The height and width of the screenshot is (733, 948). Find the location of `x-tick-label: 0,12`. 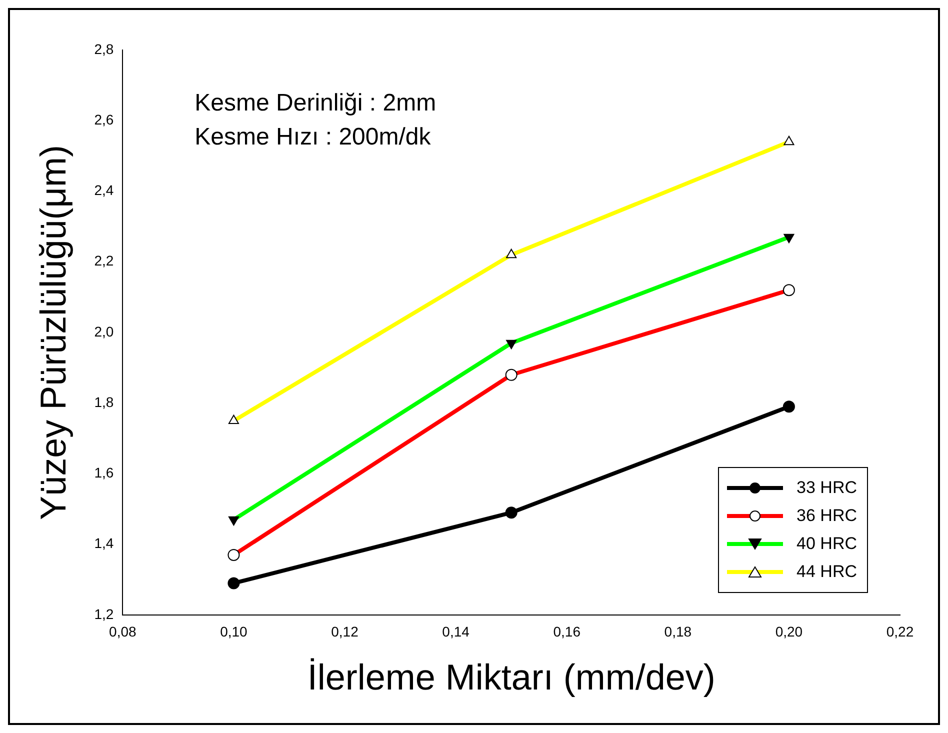

x-tick-label: 0,12 is located at coordinates (345, 631).